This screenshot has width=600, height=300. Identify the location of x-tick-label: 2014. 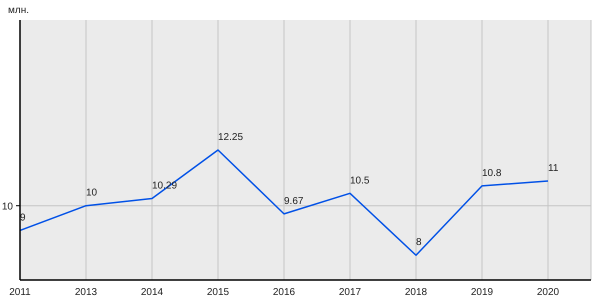
(152, 292).